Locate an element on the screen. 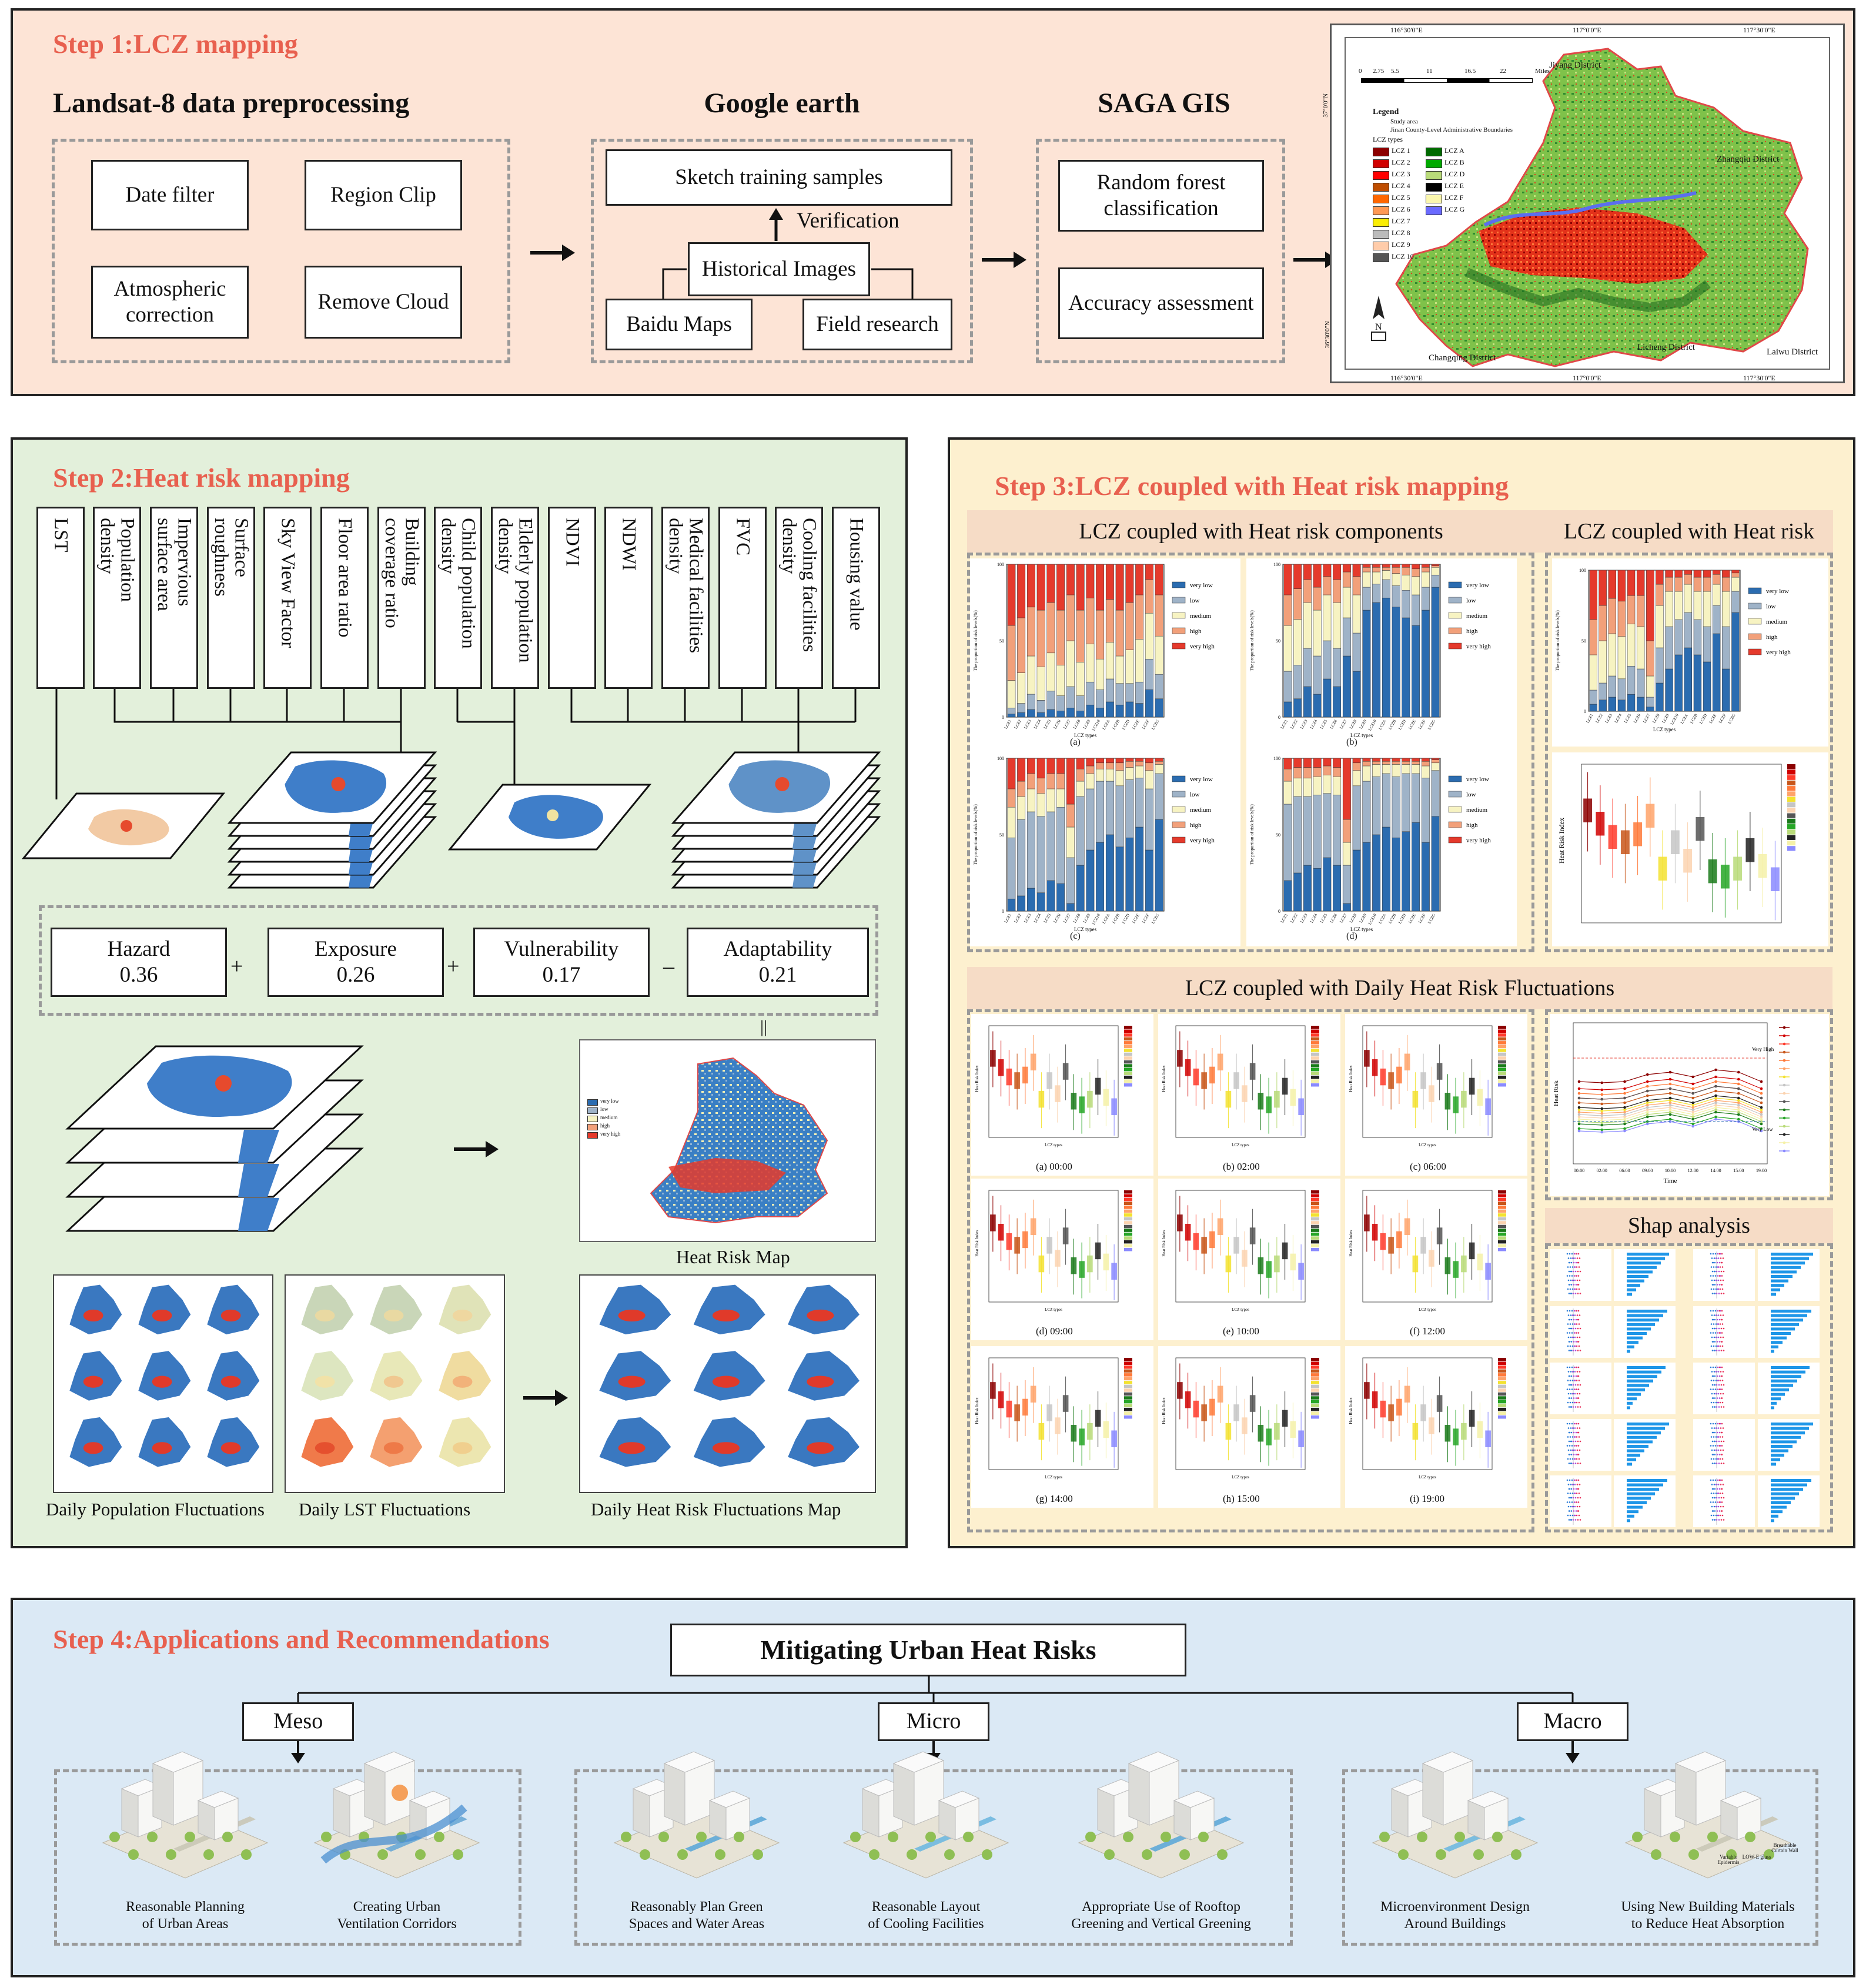  shap-bar-panel is located at coordinates (1789, 1388).